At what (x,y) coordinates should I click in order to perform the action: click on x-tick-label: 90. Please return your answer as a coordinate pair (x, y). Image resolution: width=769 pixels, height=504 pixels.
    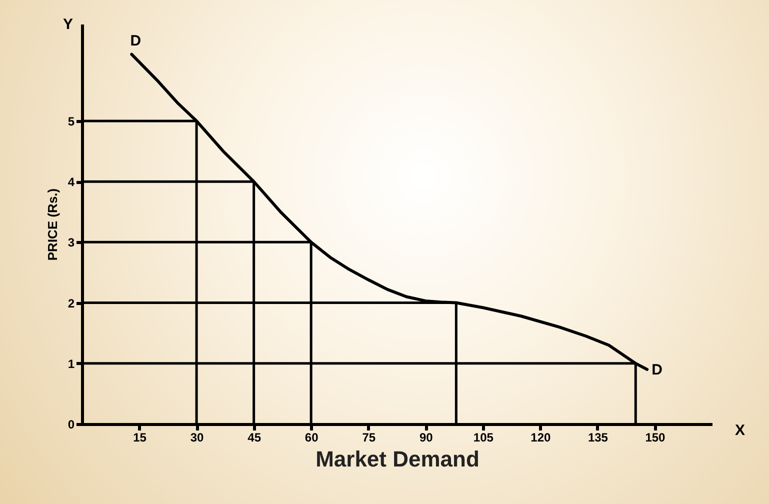
    Looking at the image, I should click on (426, 437).